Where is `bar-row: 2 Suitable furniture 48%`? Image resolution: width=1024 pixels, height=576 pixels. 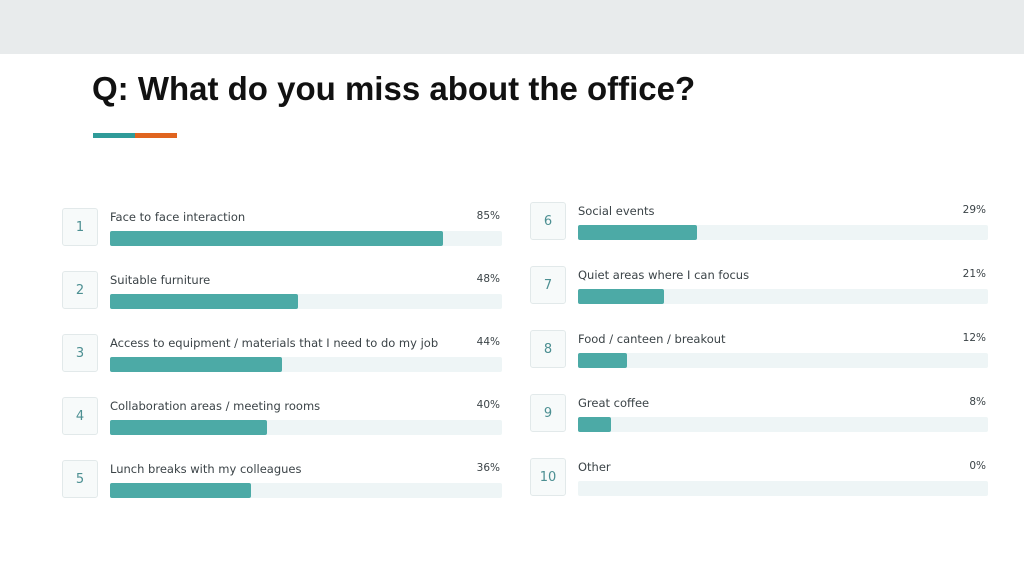 bar-row: 2 Suitable furniture 48% is located at coordinates (284, 291).